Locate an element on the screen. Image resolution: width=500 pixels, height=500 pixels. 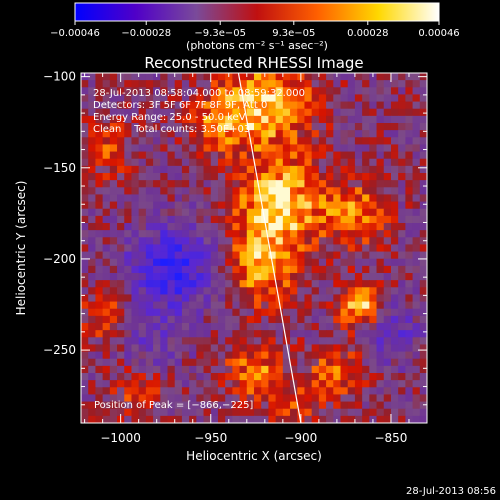
footer-timestamp: 28-Jul-2013 08:56 is located at coordinates (451, 491).